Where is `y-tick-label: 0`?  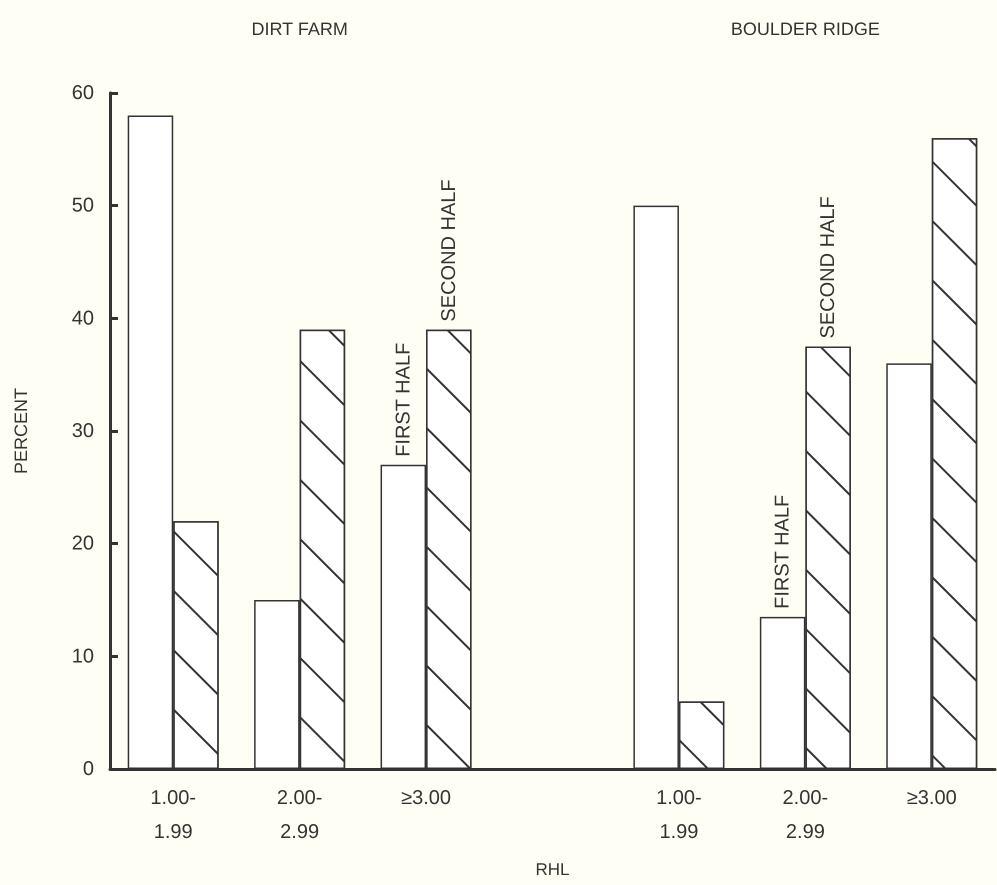 y-tick-label: 0 is located at coordinates (88, 769).